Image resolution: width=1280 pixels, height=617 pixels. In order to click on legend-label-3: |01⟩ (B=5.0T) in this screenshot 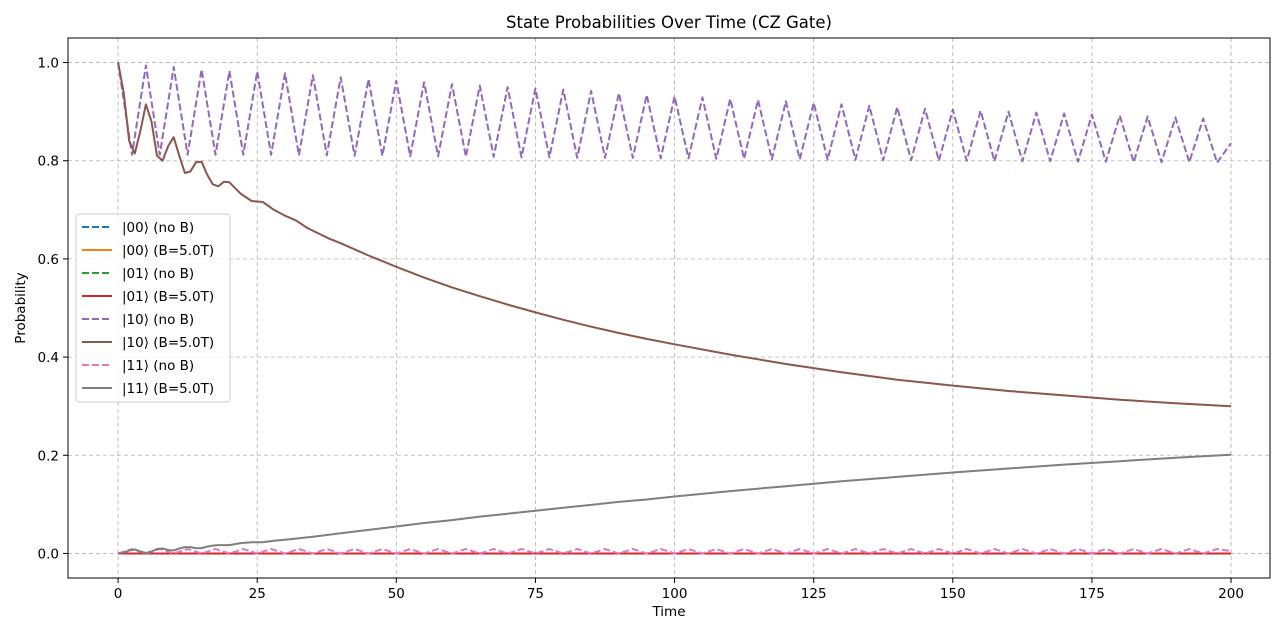, I will do `click(168, 297)`.